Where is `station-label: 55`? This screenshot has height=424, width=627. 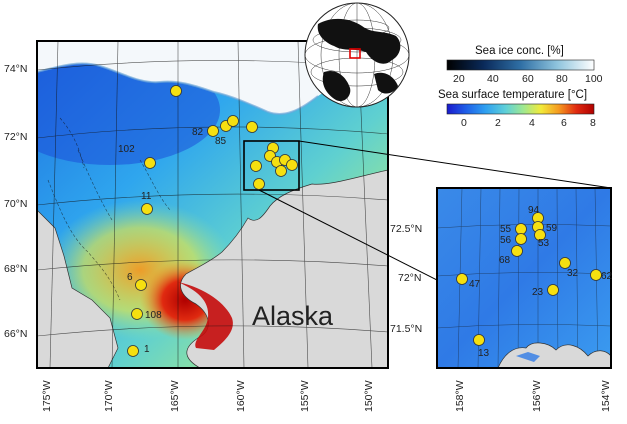 station-label: 55 is located at coordinates (506, 229).